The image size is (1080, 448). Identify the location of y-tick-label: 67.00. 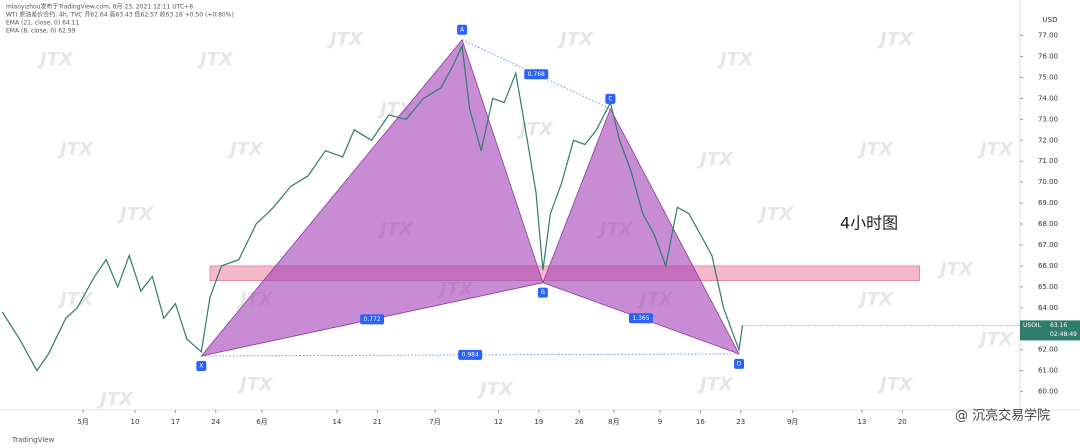
(1048, 245).